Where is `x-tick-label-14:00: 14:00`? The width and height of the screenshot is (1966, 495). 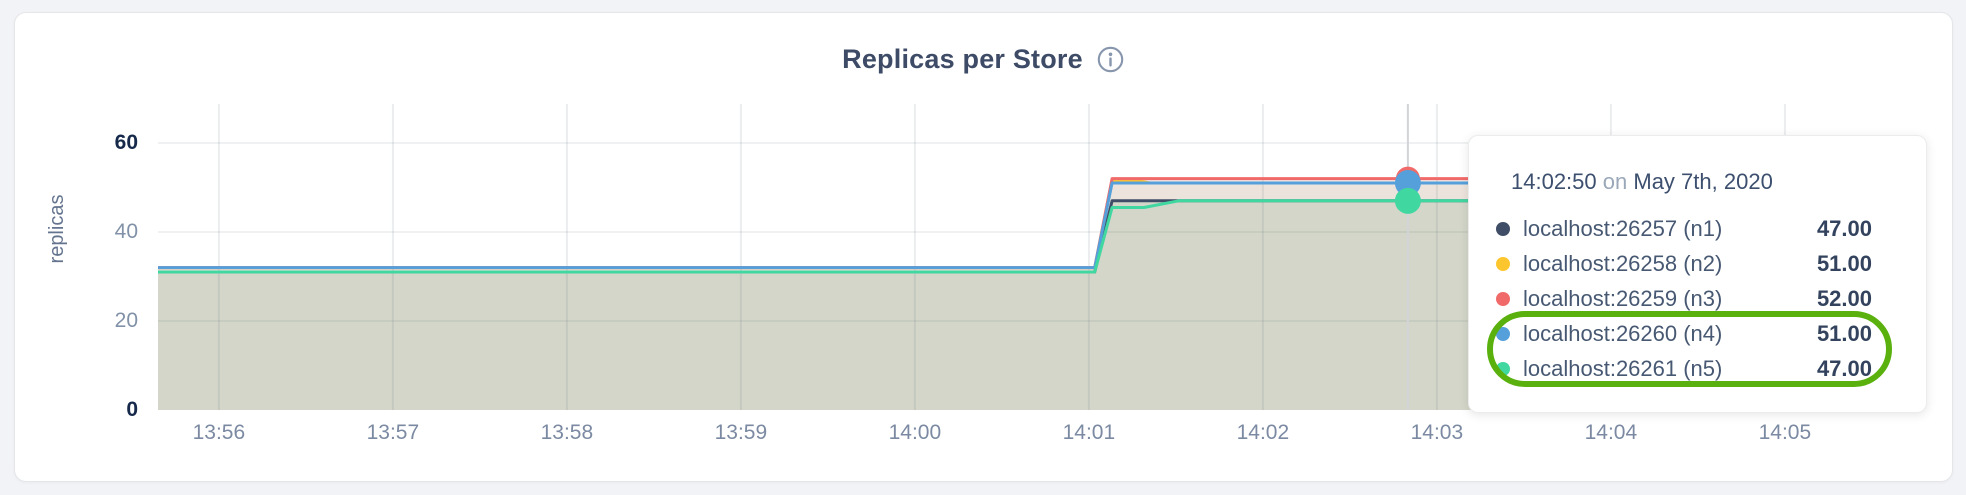
x-tick-label-14:00: 14:00 is located at coordinates (915, 432).